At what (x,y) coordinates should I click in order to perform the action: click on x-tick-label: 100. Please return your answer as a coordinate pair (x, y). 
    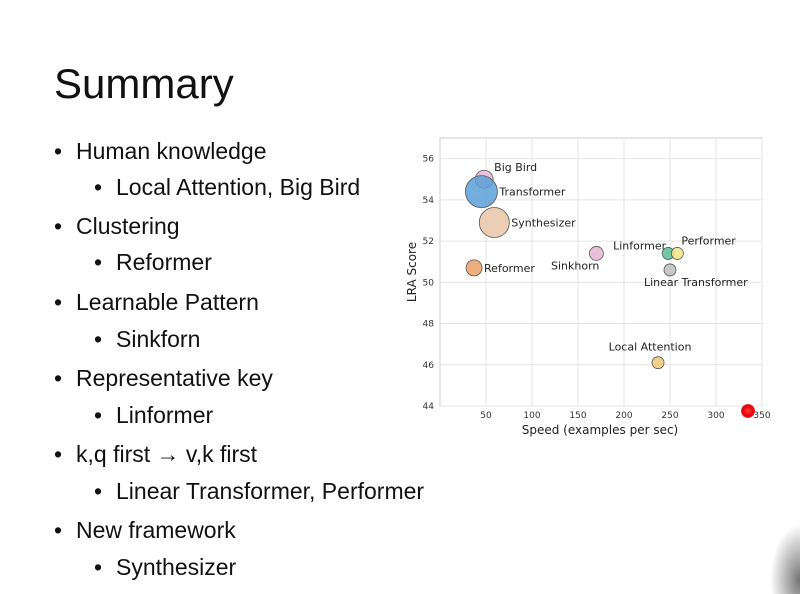
    Looking at the image, I should click on (531, 416).